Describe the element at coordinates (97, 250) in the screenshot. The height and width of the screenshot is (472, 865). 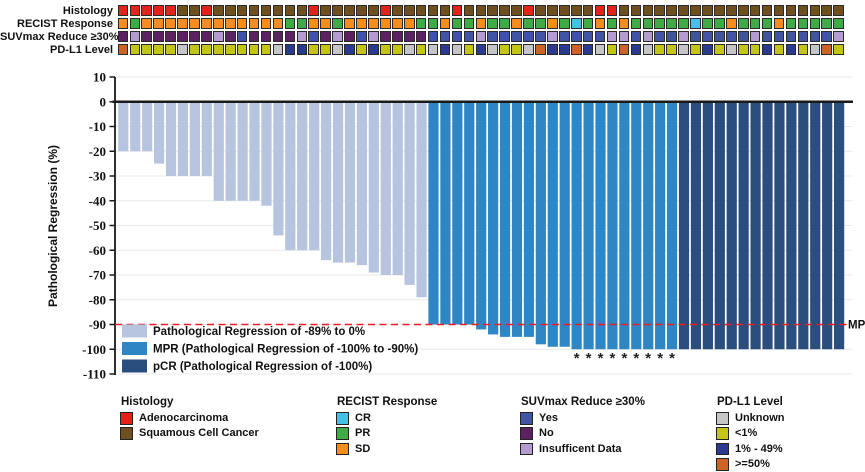
I see `y-tick-label: -60` at that location.